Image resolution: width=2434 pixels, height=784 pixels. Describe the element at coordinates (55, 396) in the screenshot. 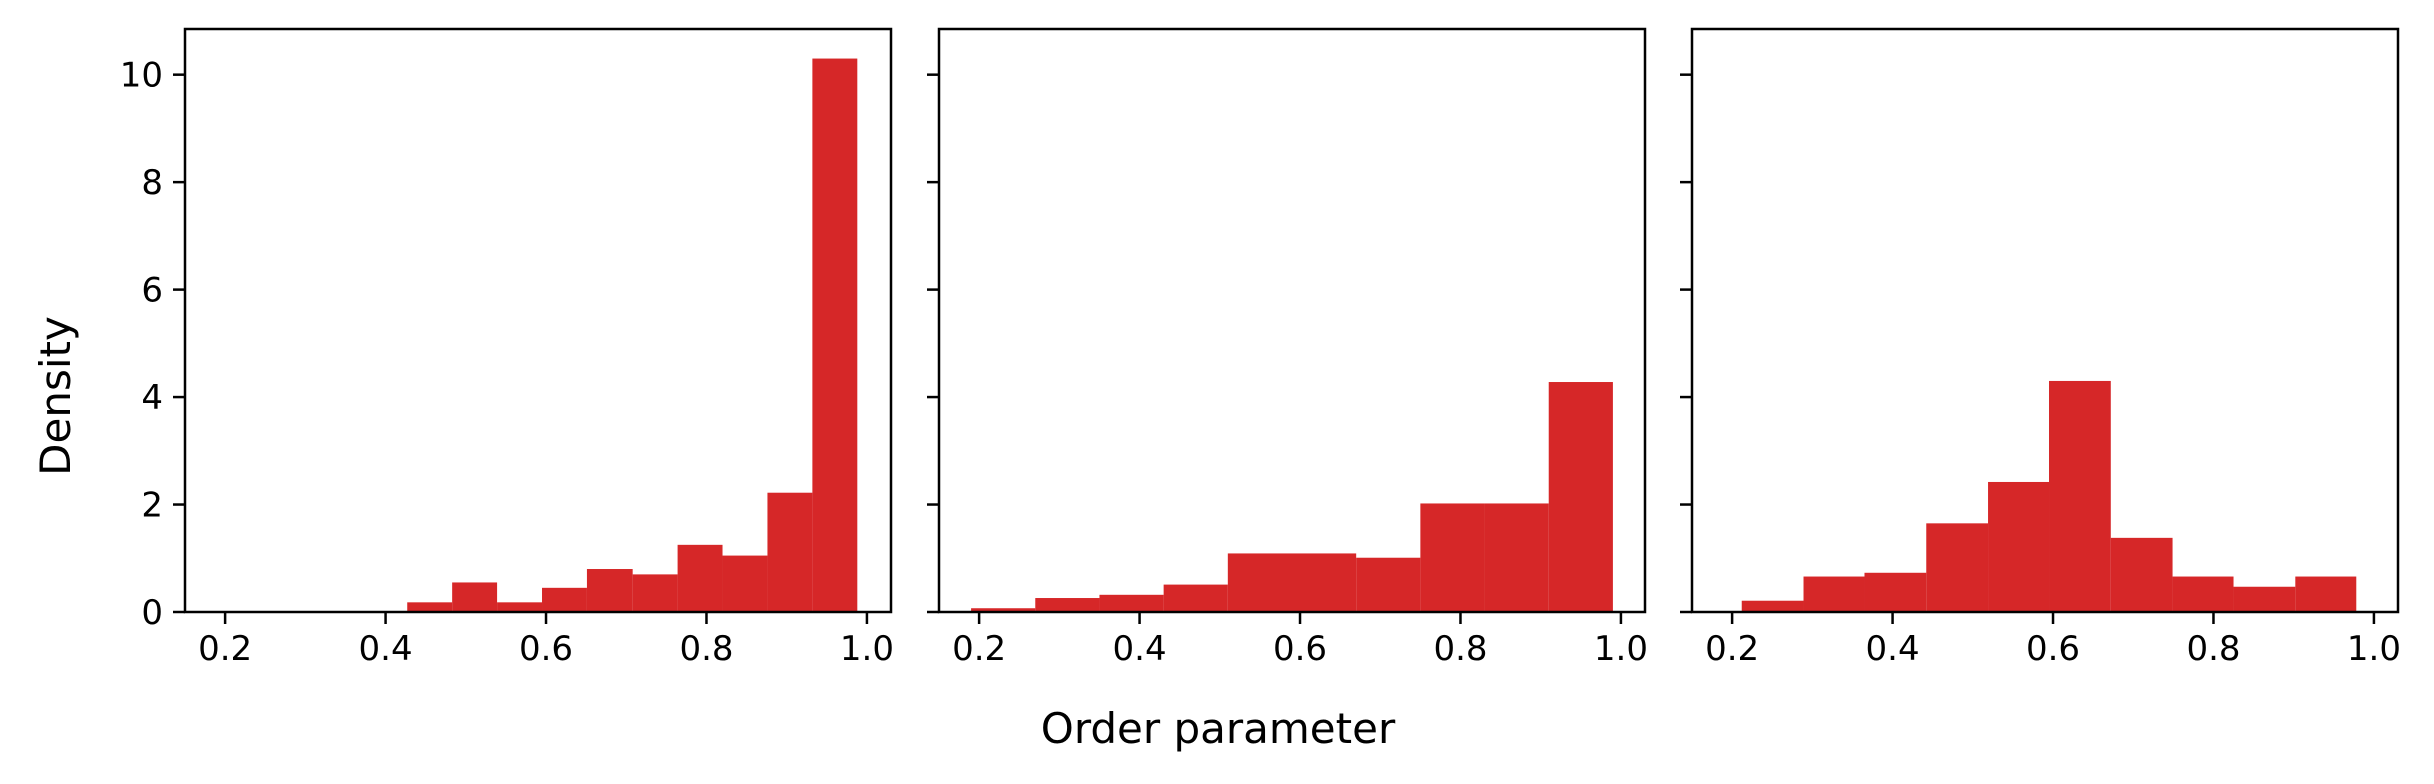

I see `y-axis-title: Density` at that location.